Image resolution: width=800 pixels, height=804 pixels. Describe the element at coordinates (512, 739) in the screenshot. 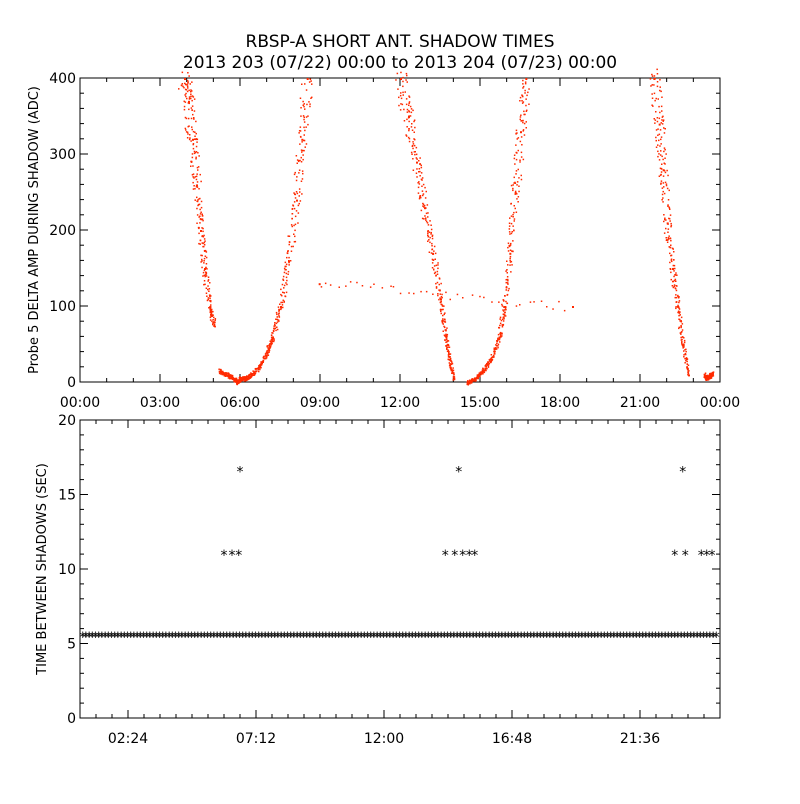

I see `x-tick-label: 16:48` at that location.